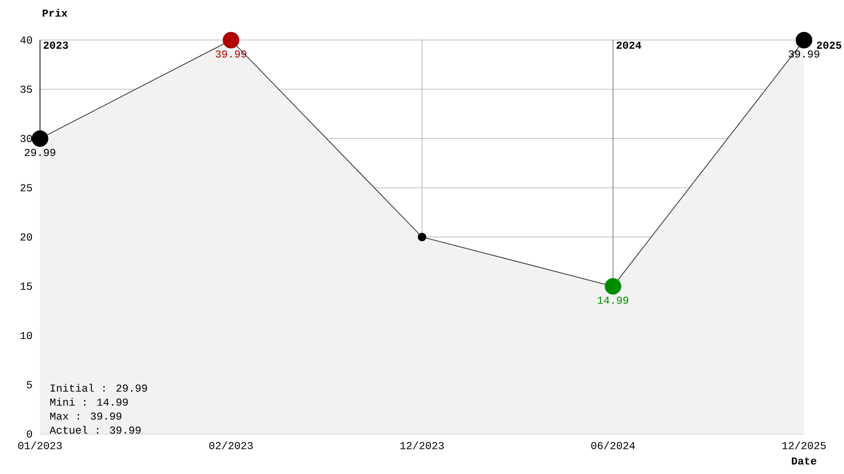  What do you see at coordinates (56, 45) in the screenshot?
I see `ref-line-label: 2023` at bounding box center [56, 45].